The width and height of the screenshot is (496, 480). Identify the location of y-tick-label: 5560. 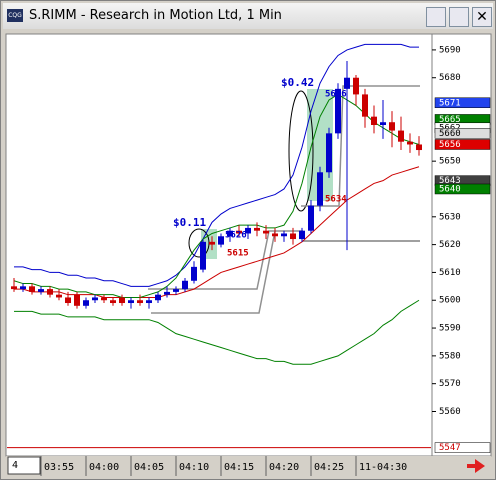
(450, 412).